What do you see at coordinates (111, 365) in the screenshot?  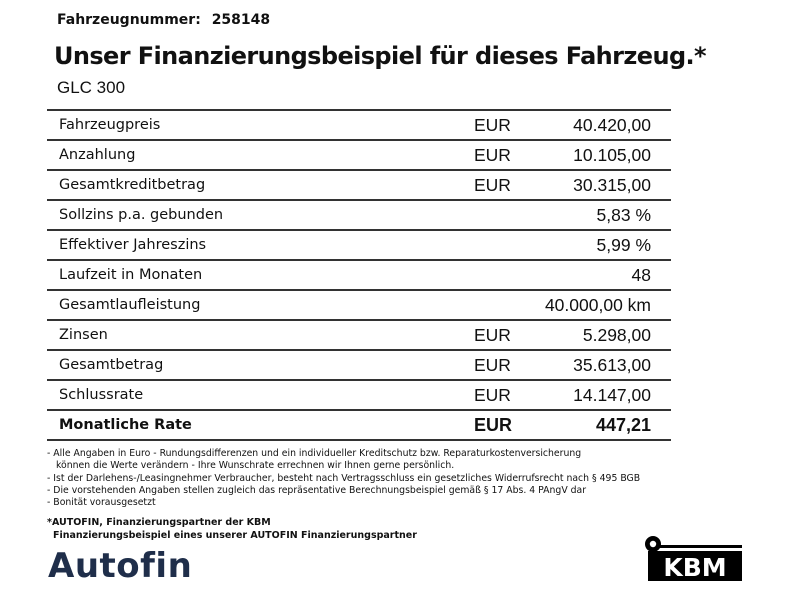 I see `row-label: Gesamtbetrag` at bounding box center [111, 365].